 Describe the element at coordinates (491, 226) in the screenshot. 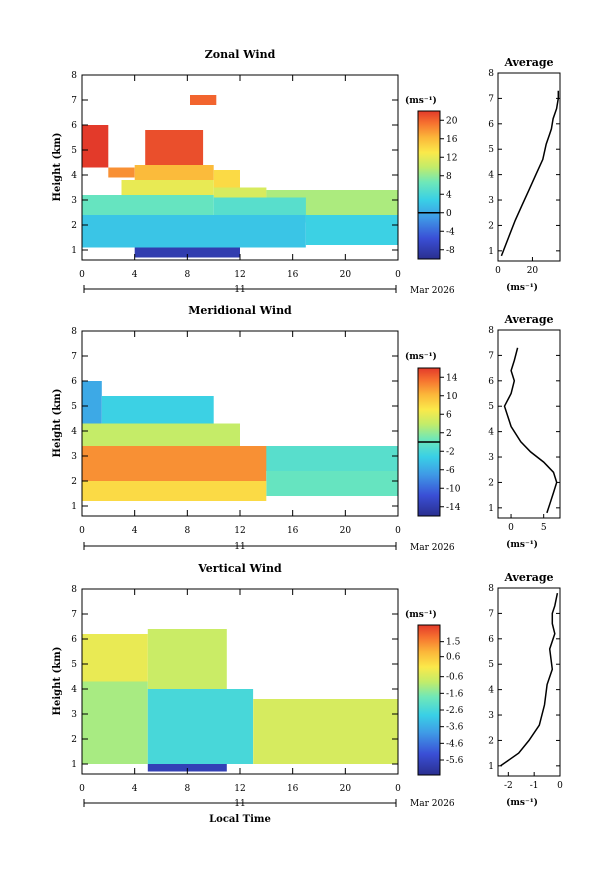

I see `avg-y-tick-label: 2` at that location.